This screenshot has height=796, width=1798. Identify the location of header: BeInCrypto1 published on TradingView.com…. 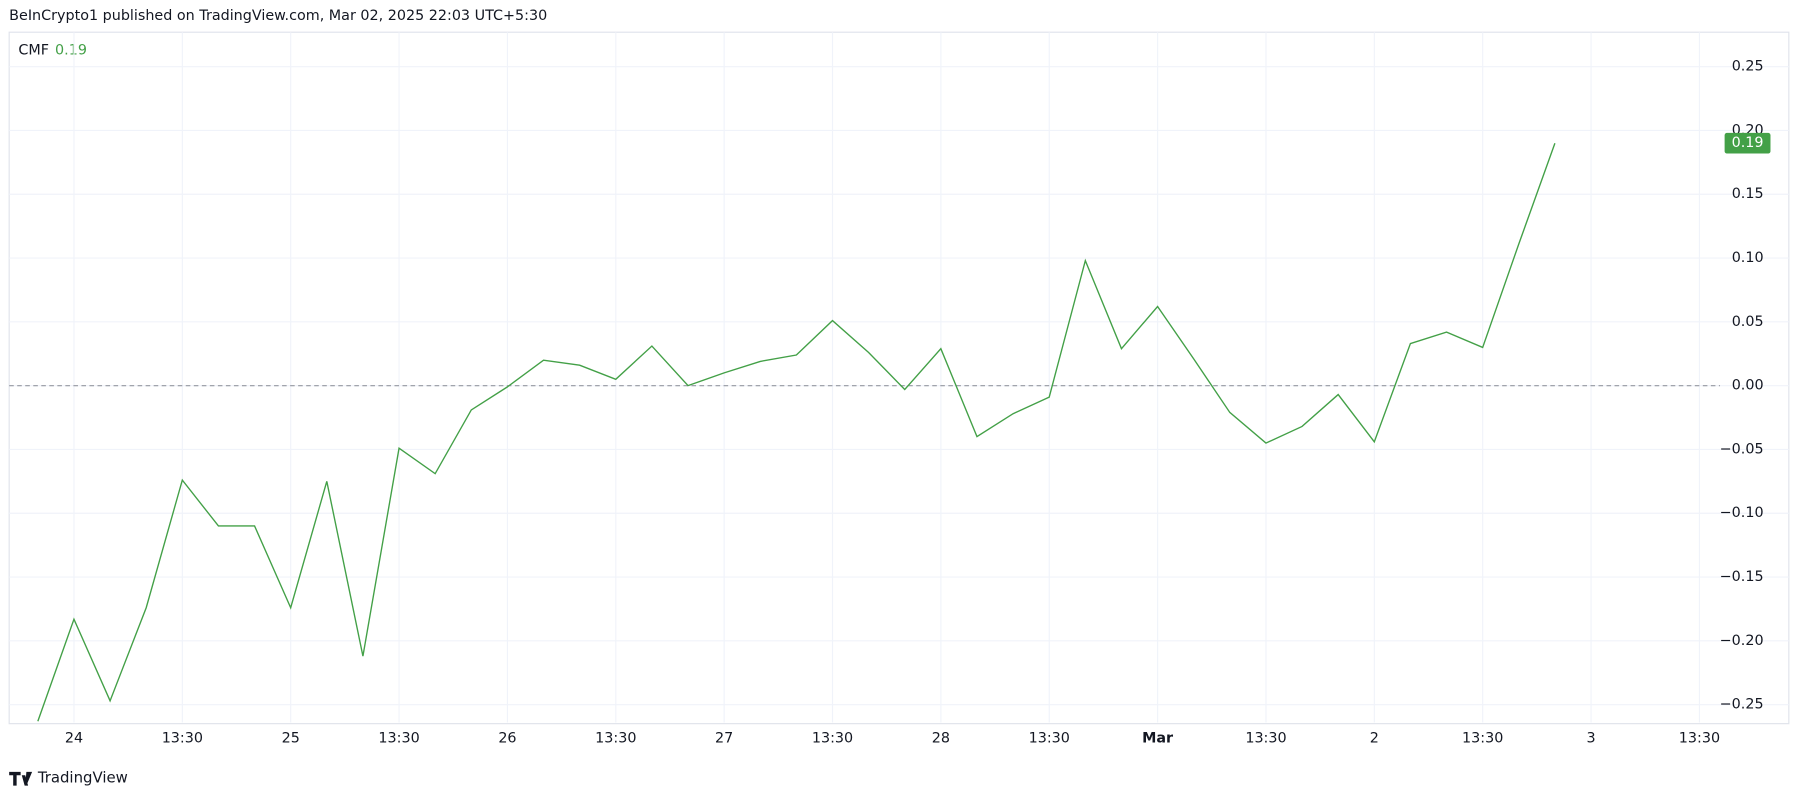
(278, 16).